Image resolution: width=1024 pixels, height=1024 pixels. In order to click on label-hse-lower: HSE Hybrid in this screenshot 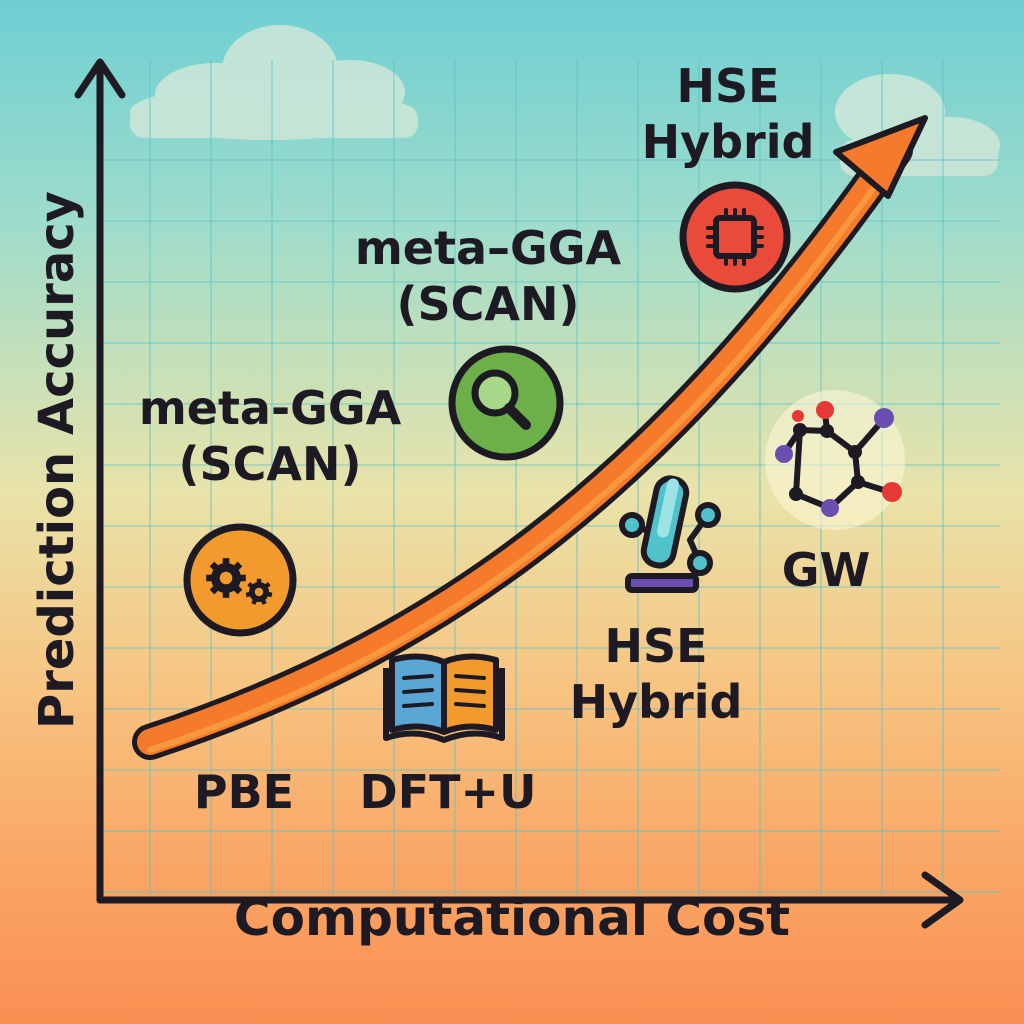, I will do `click(656, 674)`.